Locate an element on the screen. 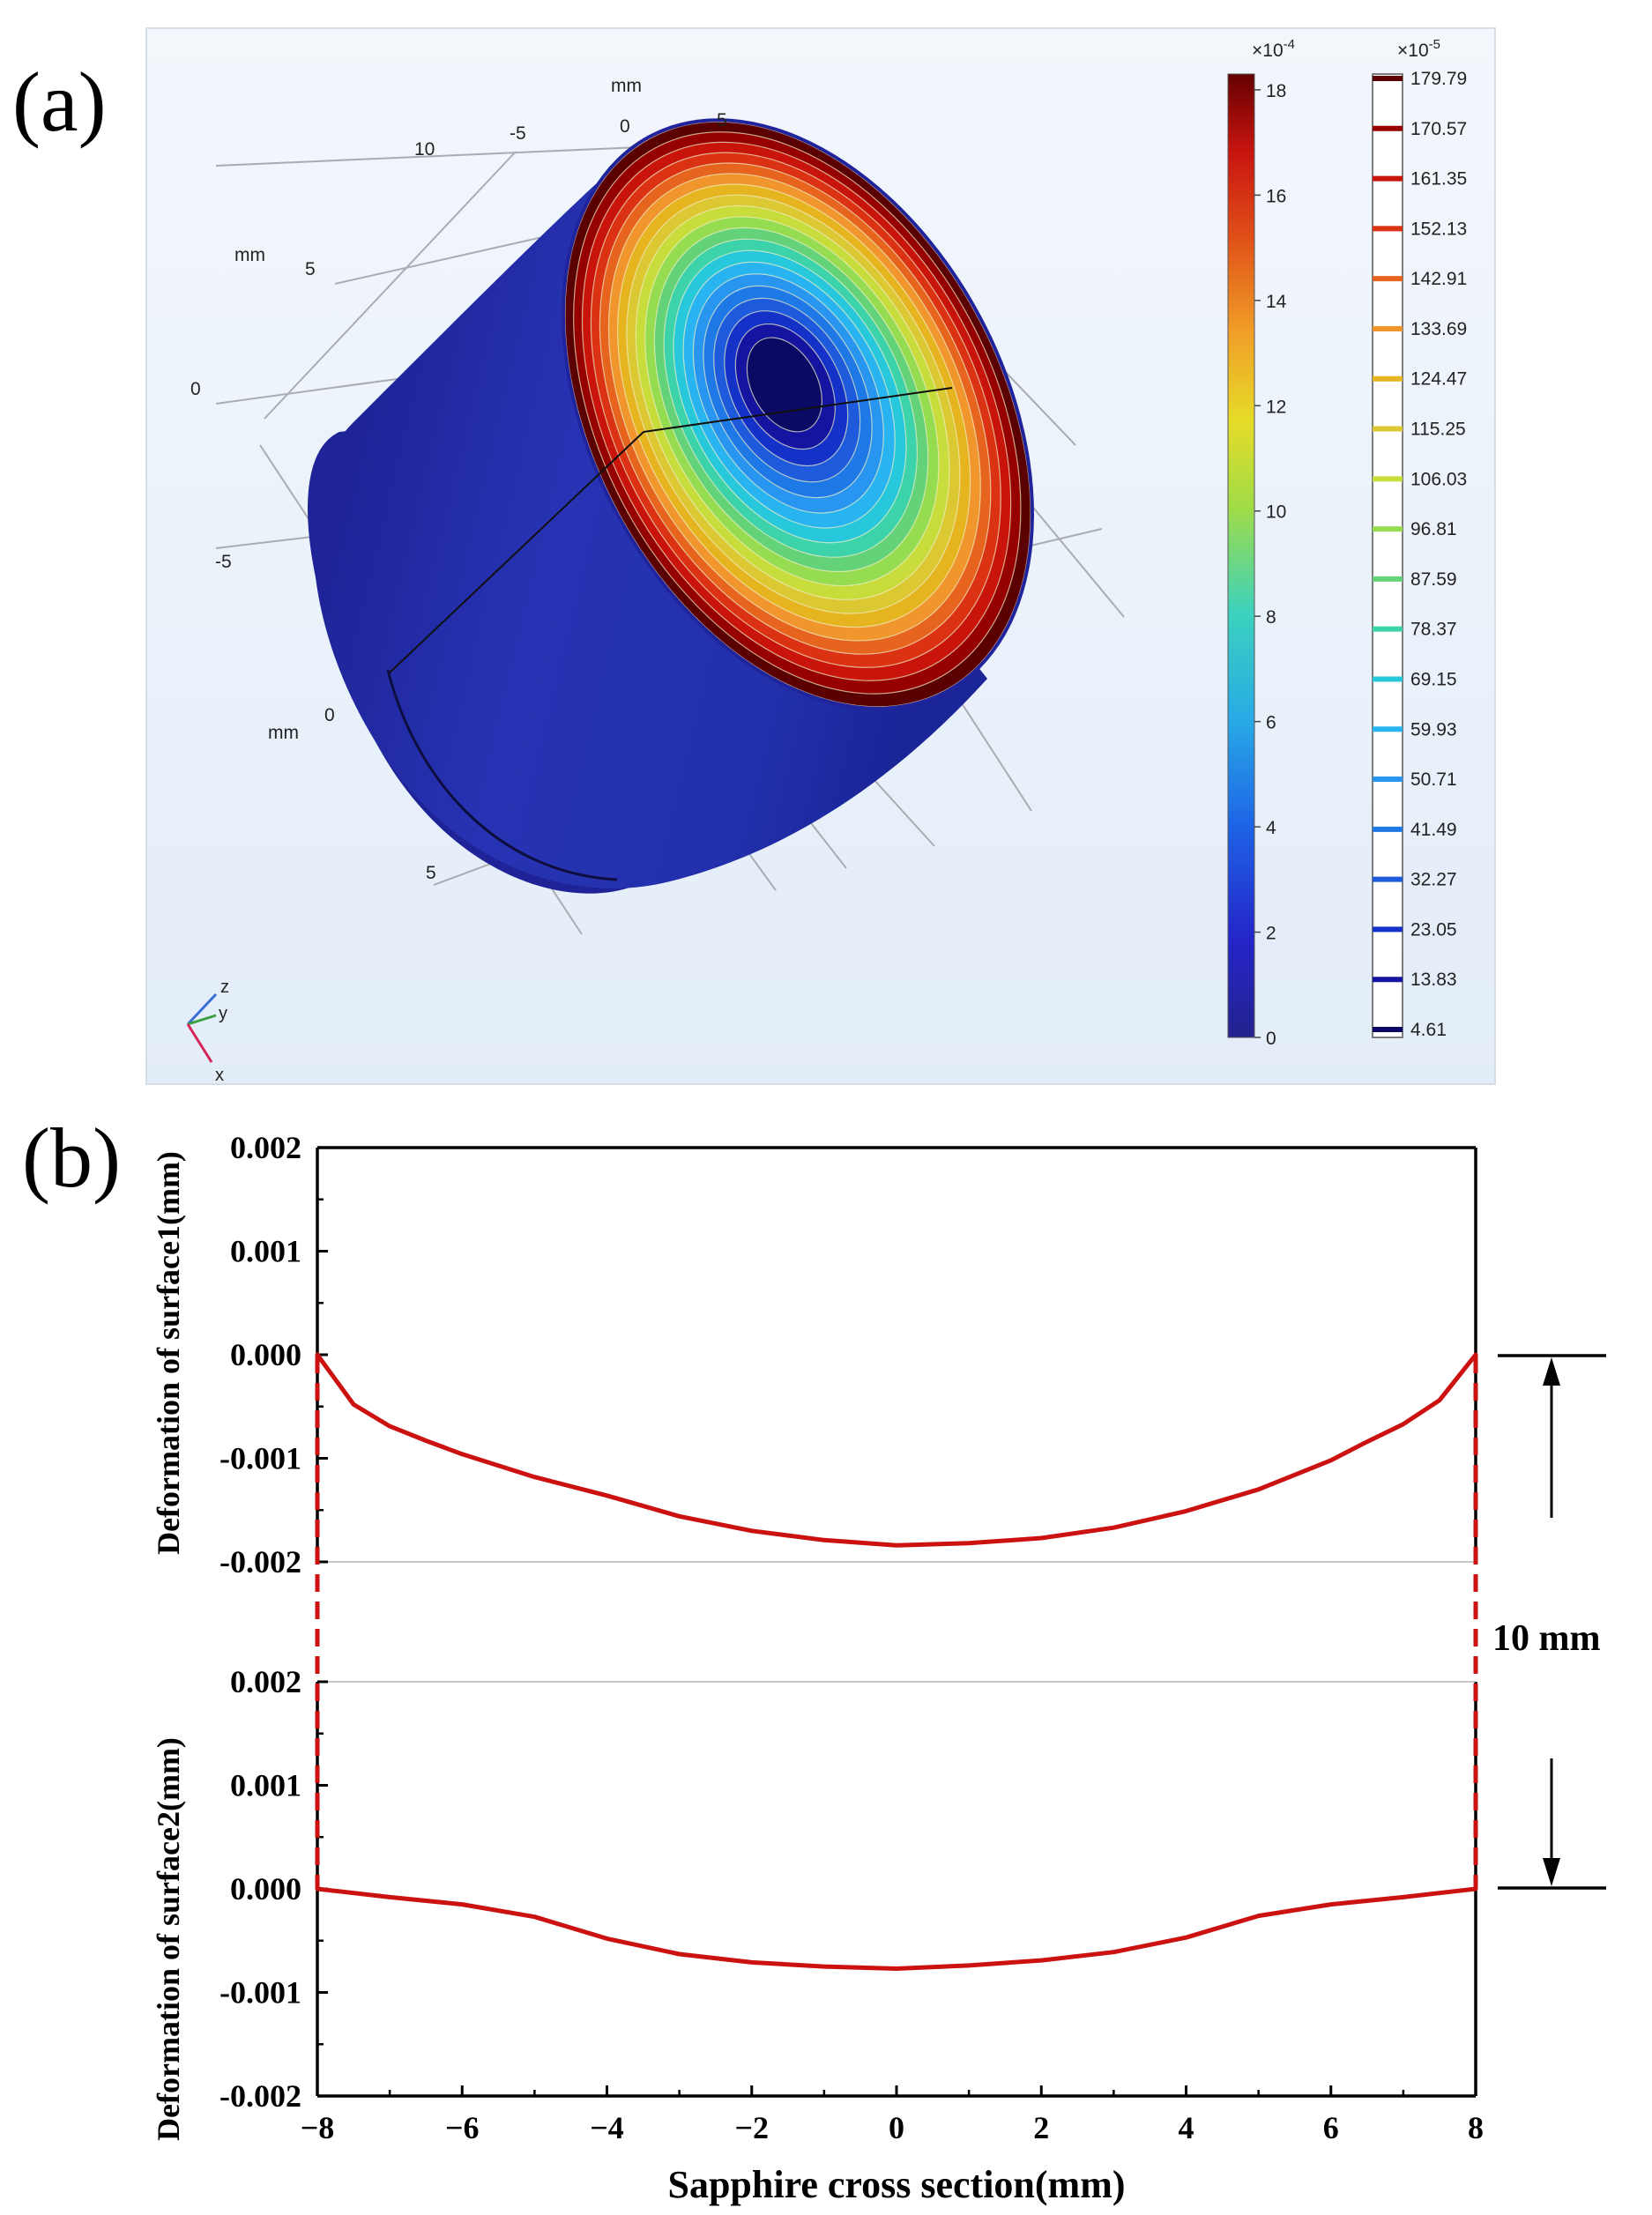  colorbar1-tick-label: 14 is located at coordinates (1276, 302).